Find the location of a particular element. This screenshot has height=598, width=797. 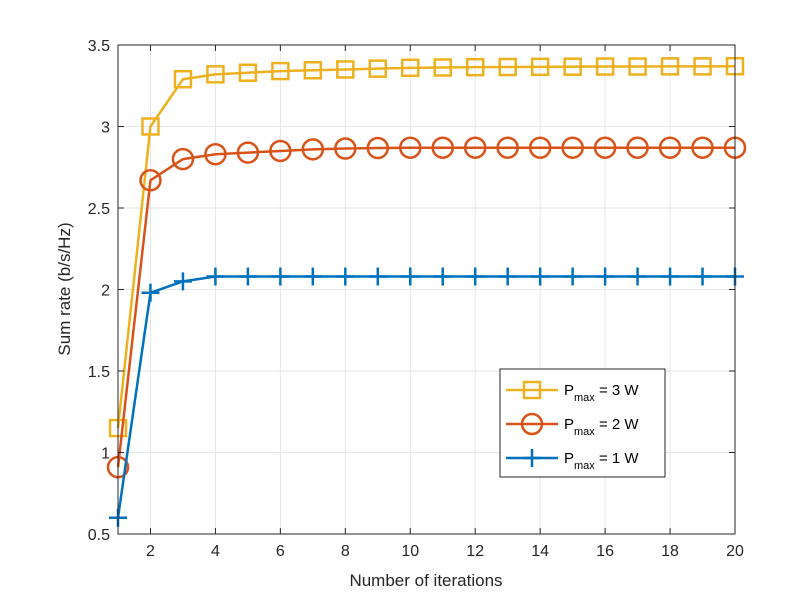

y-tick-label: 2.5 is located at coordinates (99, 209).